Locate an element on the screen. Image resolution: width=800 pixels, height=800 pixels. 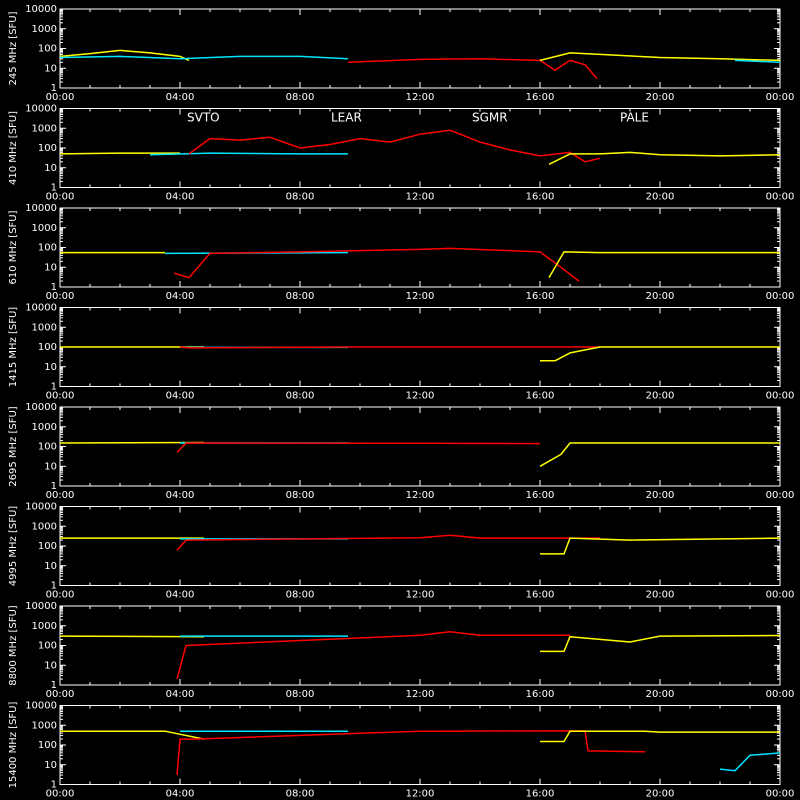
legend-sgmr: SGMR is located at coordinates (490, 118).